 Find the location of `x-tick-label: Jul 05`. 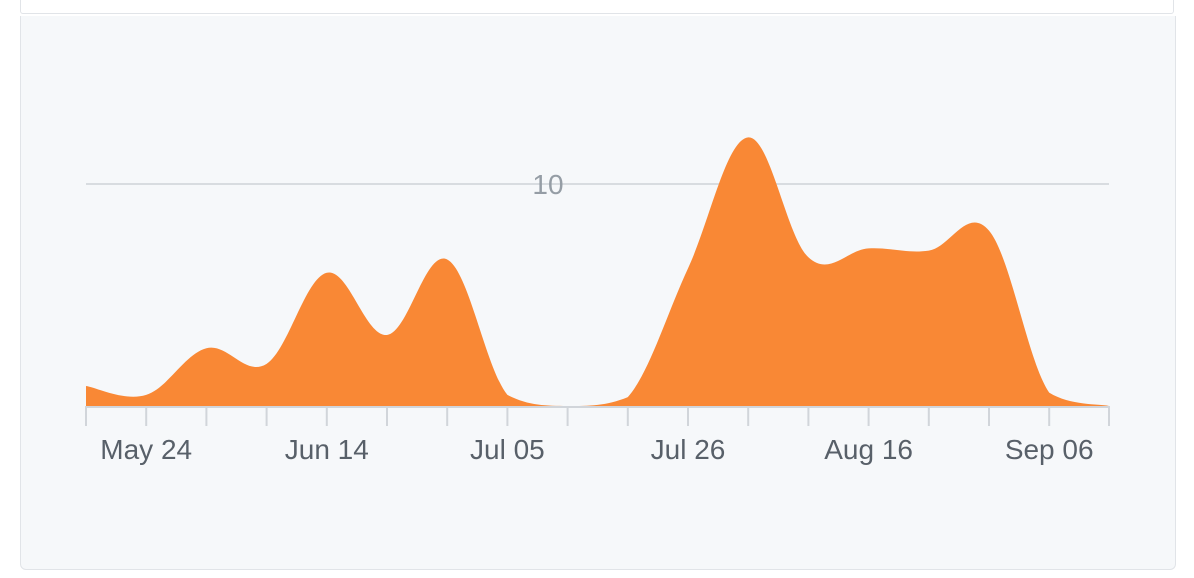

x-tick-label: Jul 05 is located at coordinates (507, 449).